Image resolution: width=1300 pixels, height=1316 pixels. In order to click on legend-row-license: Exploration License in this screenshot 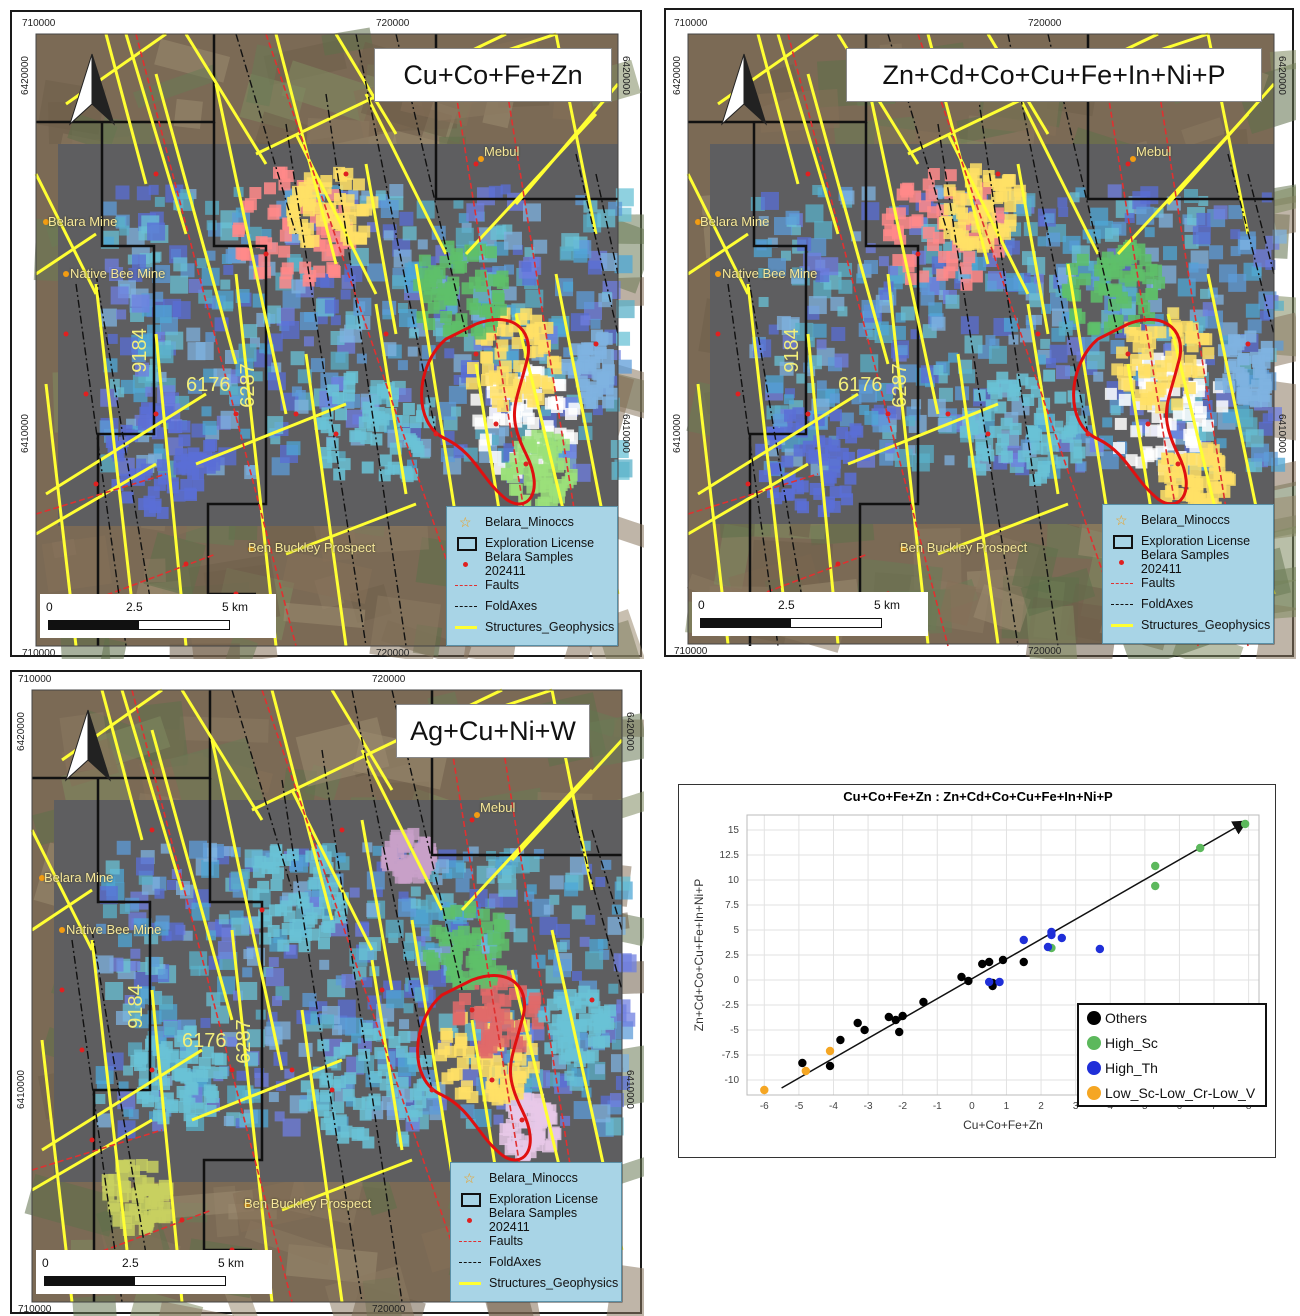, I will do `click(1180, 541)`.